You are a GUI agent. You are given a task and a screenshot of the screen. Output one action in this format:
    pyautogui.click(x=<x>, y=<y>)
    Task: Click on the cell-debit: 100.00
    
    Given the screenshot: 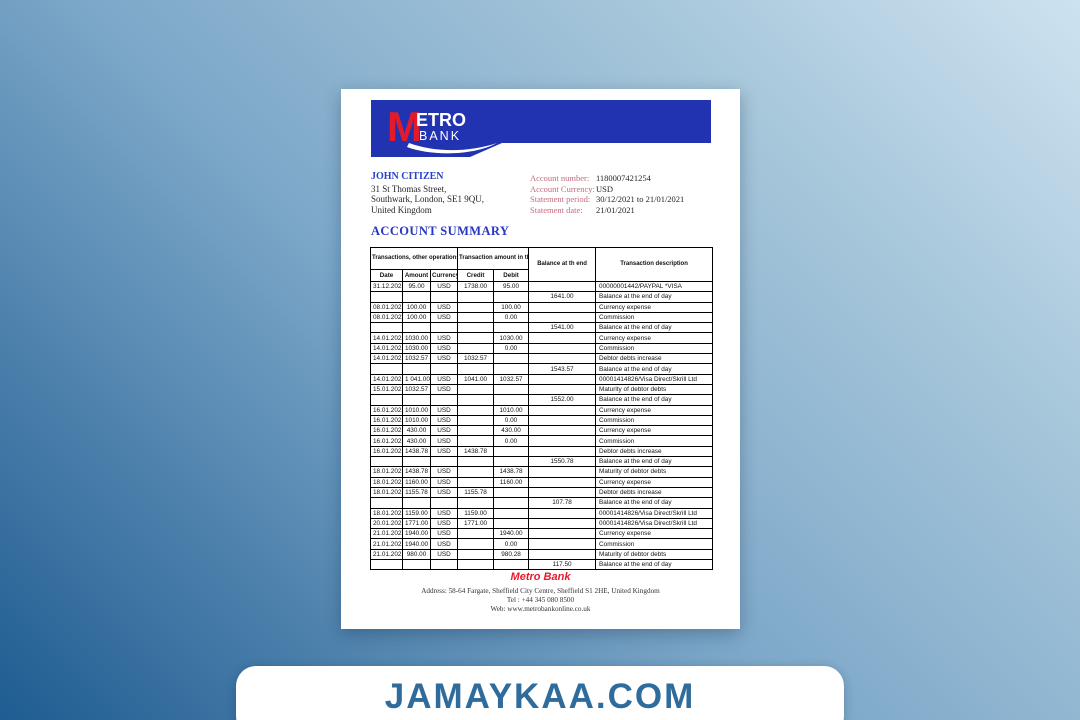 What is the action you would take?
    pyautogui.click(x=511, y=307)
    